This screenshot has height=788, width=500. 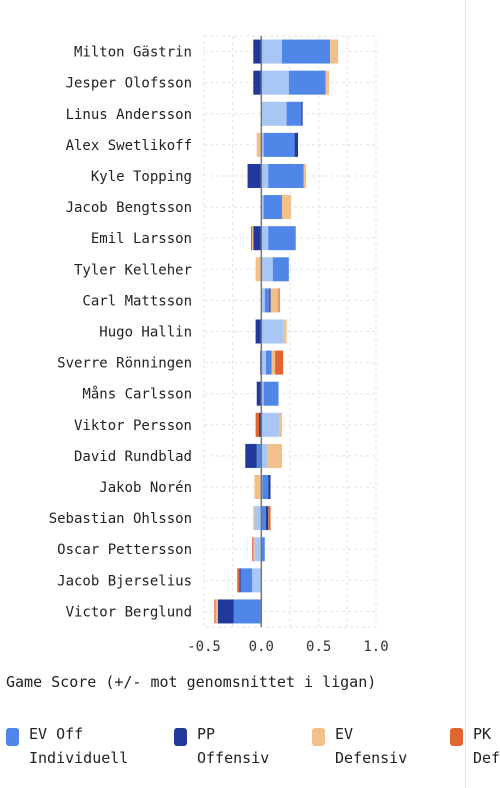 I want to click on legend-label: PK, so click(x=482, y=734).